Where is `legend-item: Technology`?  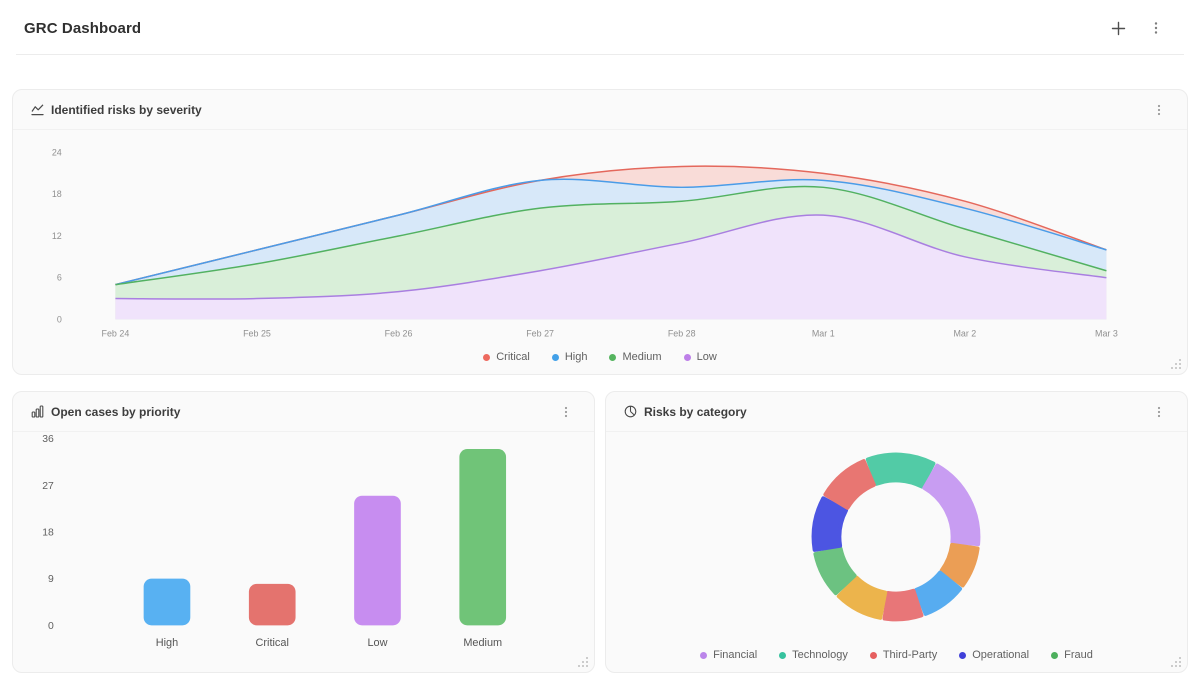
legend-item: Technology is located at coordinates (813, 655).